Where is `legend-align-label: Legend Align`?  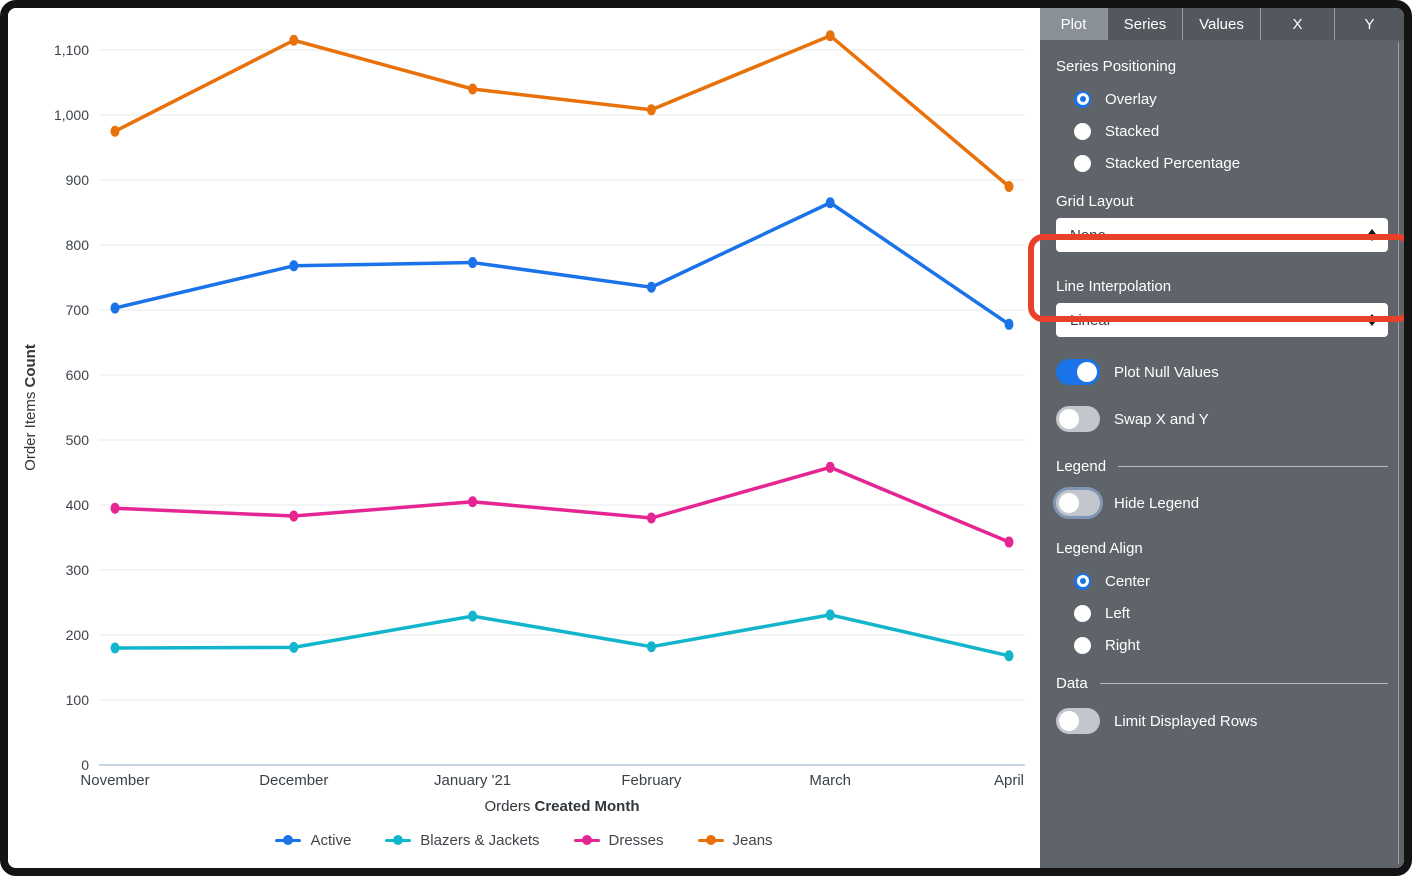
legend-align-label: Legend Align is located at coordinates (1099, 548).